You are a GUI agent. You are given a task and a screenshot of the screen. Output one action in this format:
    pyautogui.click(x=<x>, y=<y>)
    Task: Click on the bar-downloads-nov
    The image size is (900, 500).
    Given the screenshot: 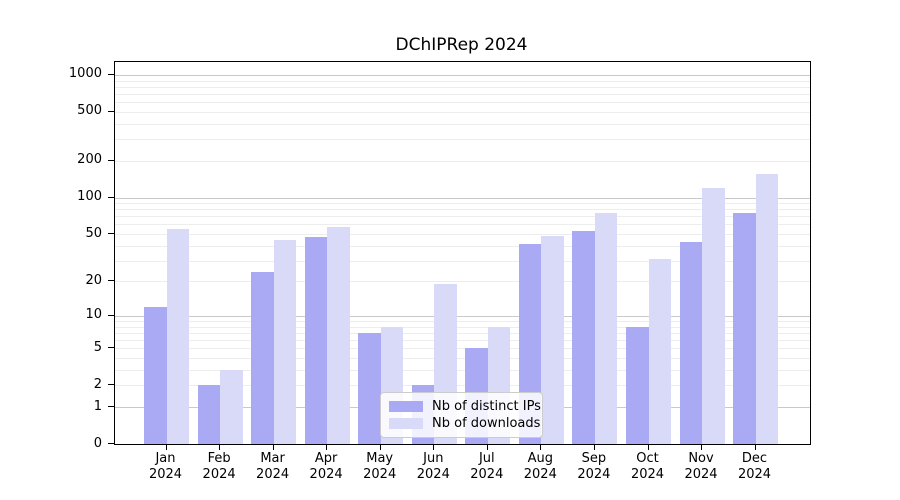 What is the action you would take?
    pyautogui.click(x=713, y=315)
    